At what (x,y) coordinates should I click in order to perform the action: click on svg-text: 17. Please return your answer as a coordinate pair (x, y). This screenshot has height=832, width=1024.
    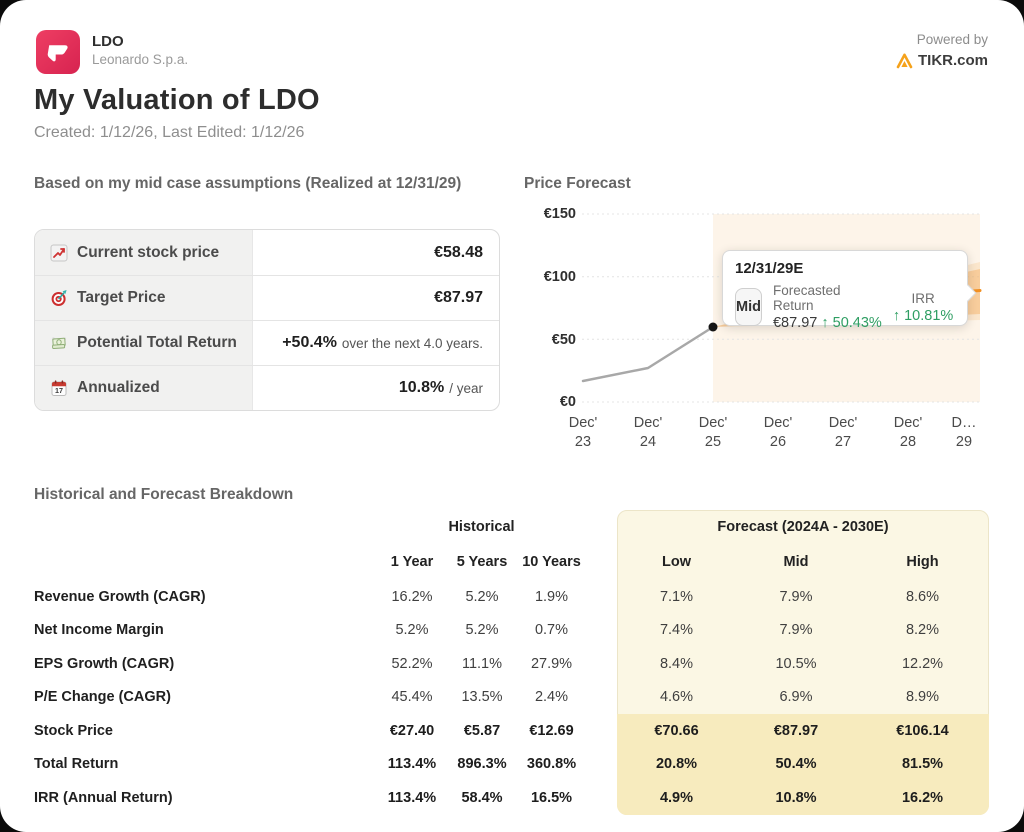
    Looking at the image, I should click on (59, 390).